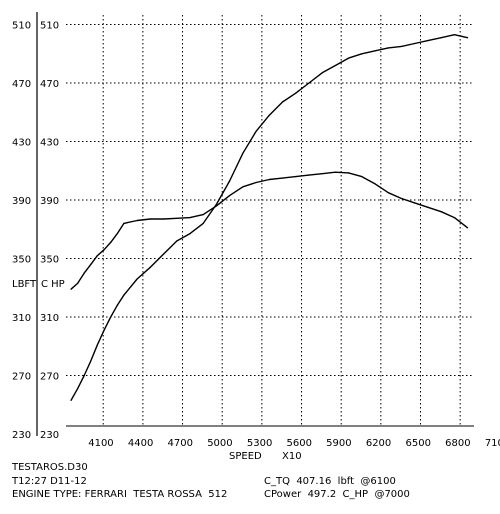  Describe the element at coordinates (180, 443) in the screenshot. I see `x-tick-4700: 4700` at that location.